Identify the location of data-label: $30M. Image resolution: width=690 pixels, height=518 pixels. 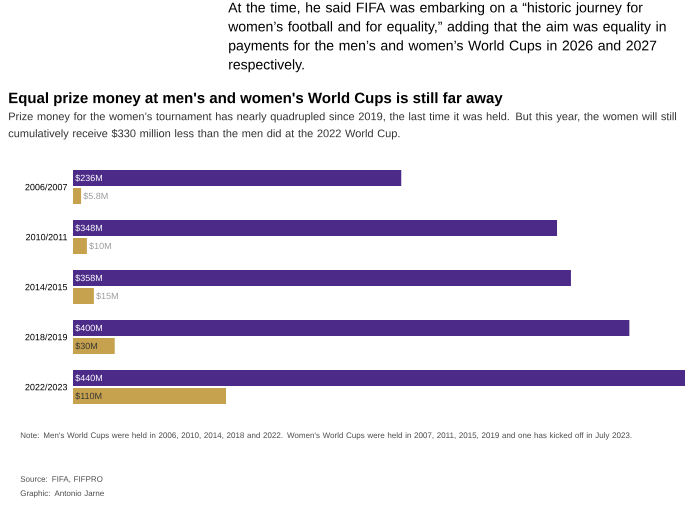
(86, 346).